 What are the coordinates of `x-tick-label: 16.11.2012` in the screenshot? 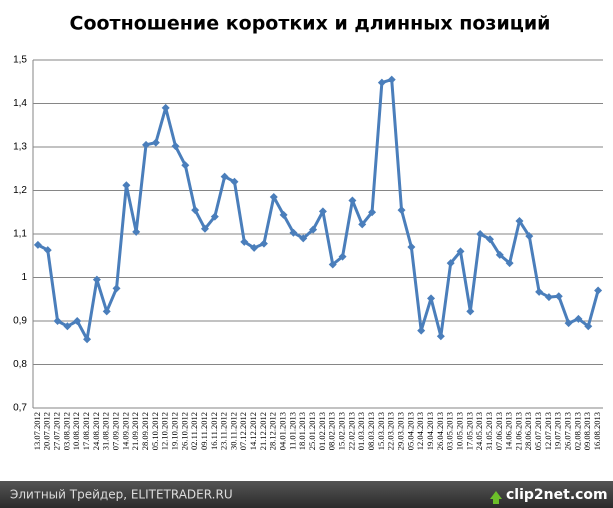 It's located at (214, 431).